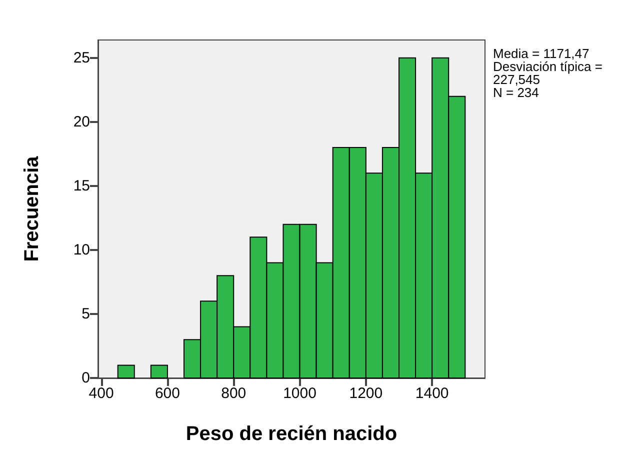 This screenshot has height=466, width=632. Describe the element at coordinates (81, 57) in the screenshot. I see `y-tick-label: 25` at that location.